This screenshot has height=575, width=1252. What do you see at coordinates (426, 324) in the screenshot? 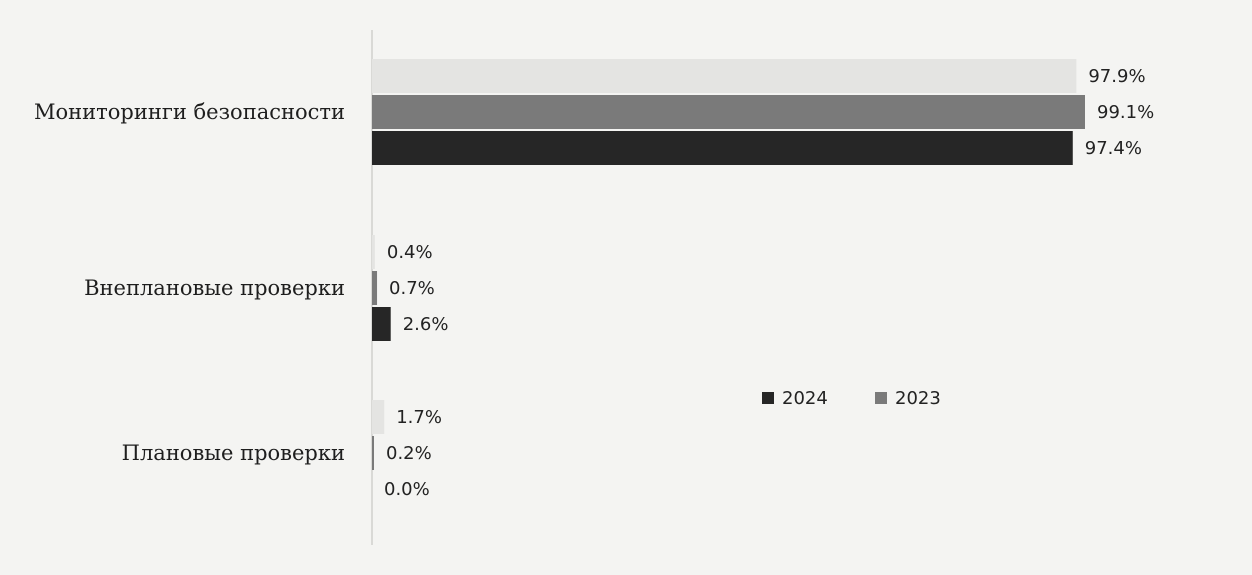
I see `data-label: 2.6%` at bounding box center [426, 324].